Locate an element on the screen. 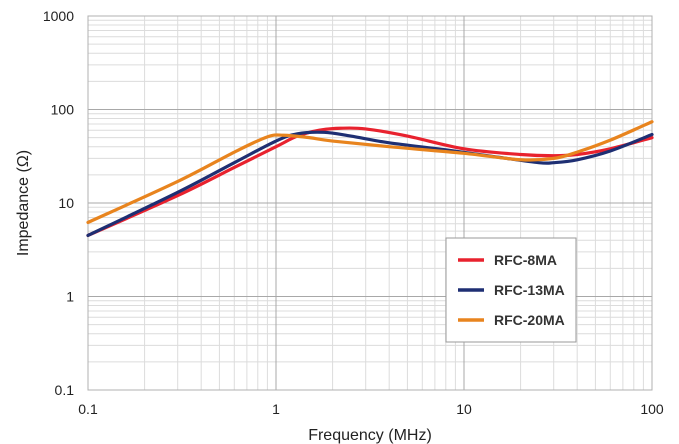 The width and height of the screenshot is (679, 444). legend-label-rfc-8ma: RFC-8MA is located at coordinates (525, 260).